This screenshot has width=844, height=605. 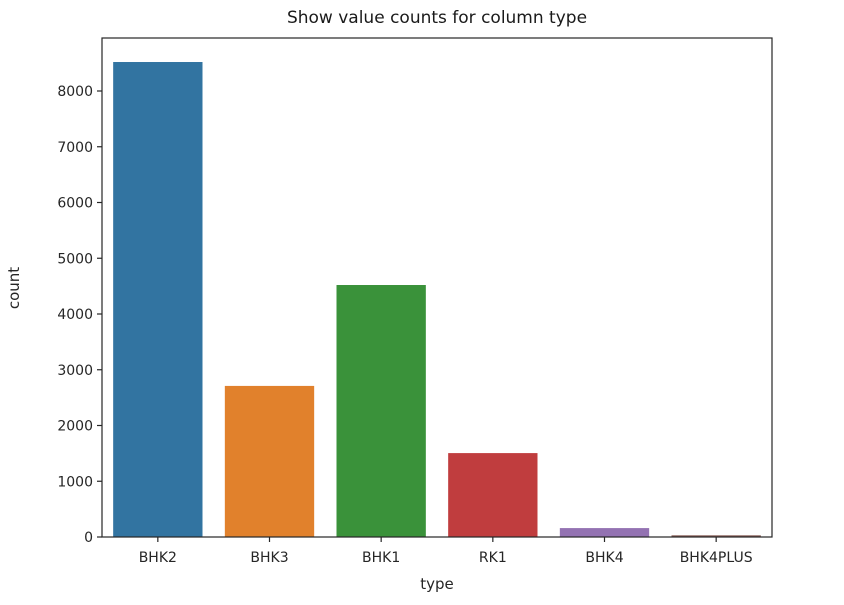 What do you see at coordinates (604, 532) in the screenshot?
I see `bar-bhk4` at bounding box center [604, 532].